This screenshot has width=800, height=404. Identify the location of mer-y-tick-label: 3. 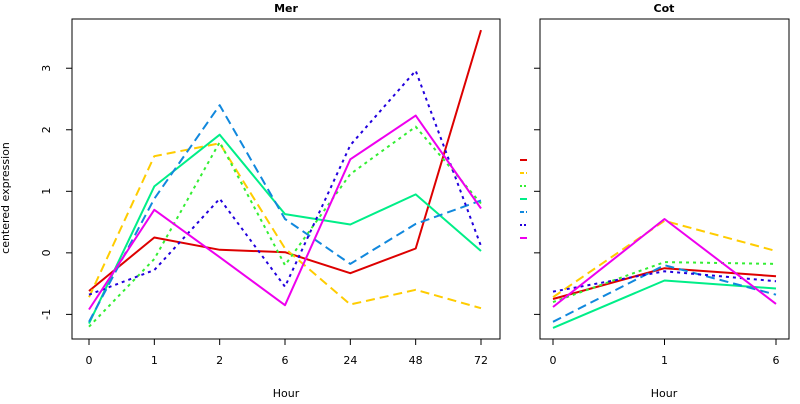
(46, 68).